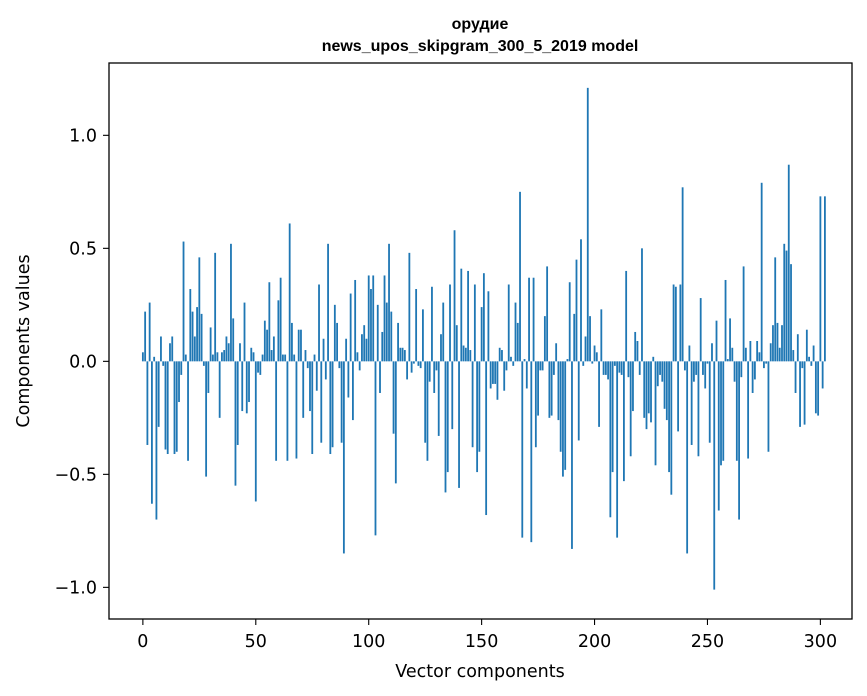  What do you see at coordinates (142, 642) in the screenshot?
I see `x-tick-label: 0` at bounding box center [142, 642].